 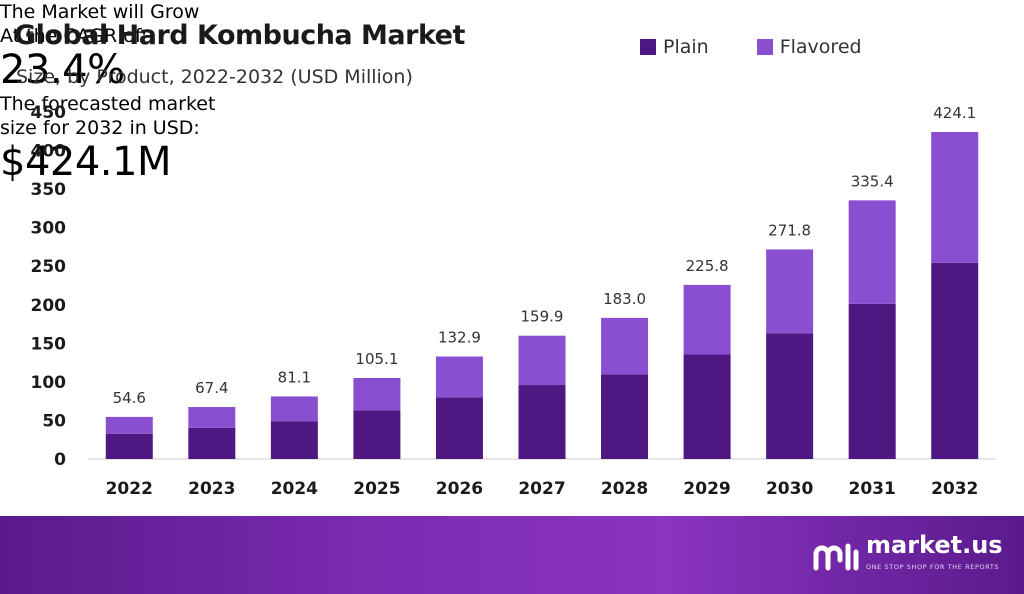 I want to click on bar-total-label: 424.1, so click(x=954, y=113).